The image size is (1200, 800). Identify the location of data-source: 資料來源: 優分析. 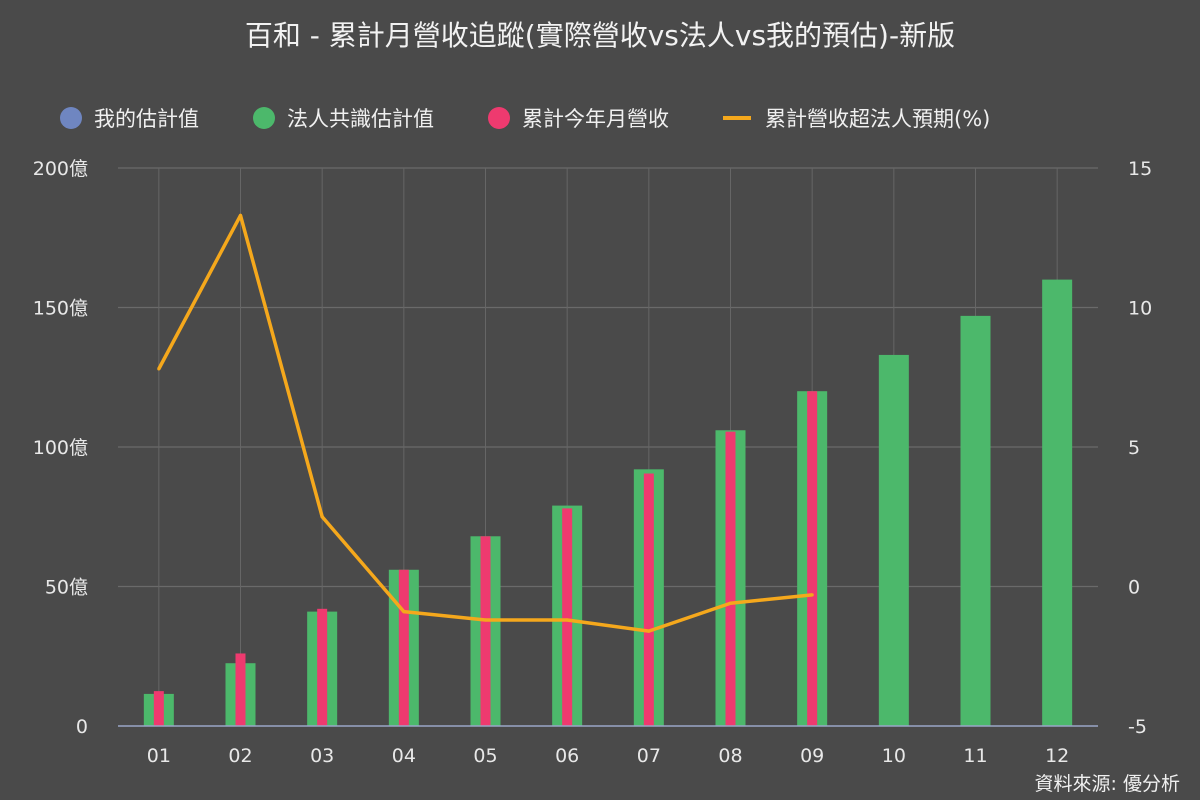
(1107, 784).